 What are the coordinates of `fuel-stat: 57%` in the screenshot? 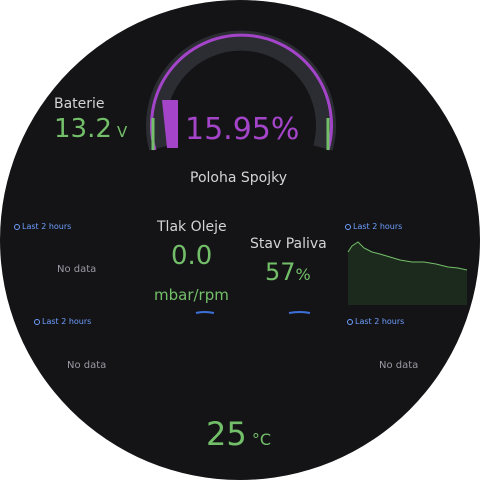 It's located at (288, 272).